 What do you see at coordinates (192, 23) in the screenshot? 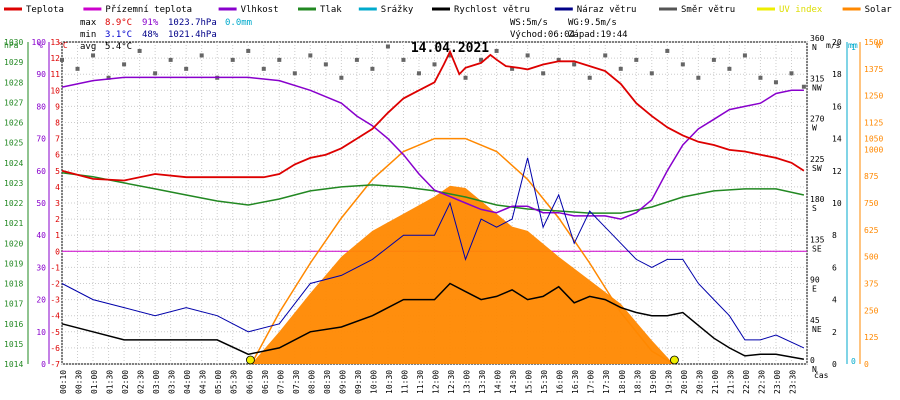
I see `stat-max-press: 1023.7hPa` at bounding box center [192, 23].